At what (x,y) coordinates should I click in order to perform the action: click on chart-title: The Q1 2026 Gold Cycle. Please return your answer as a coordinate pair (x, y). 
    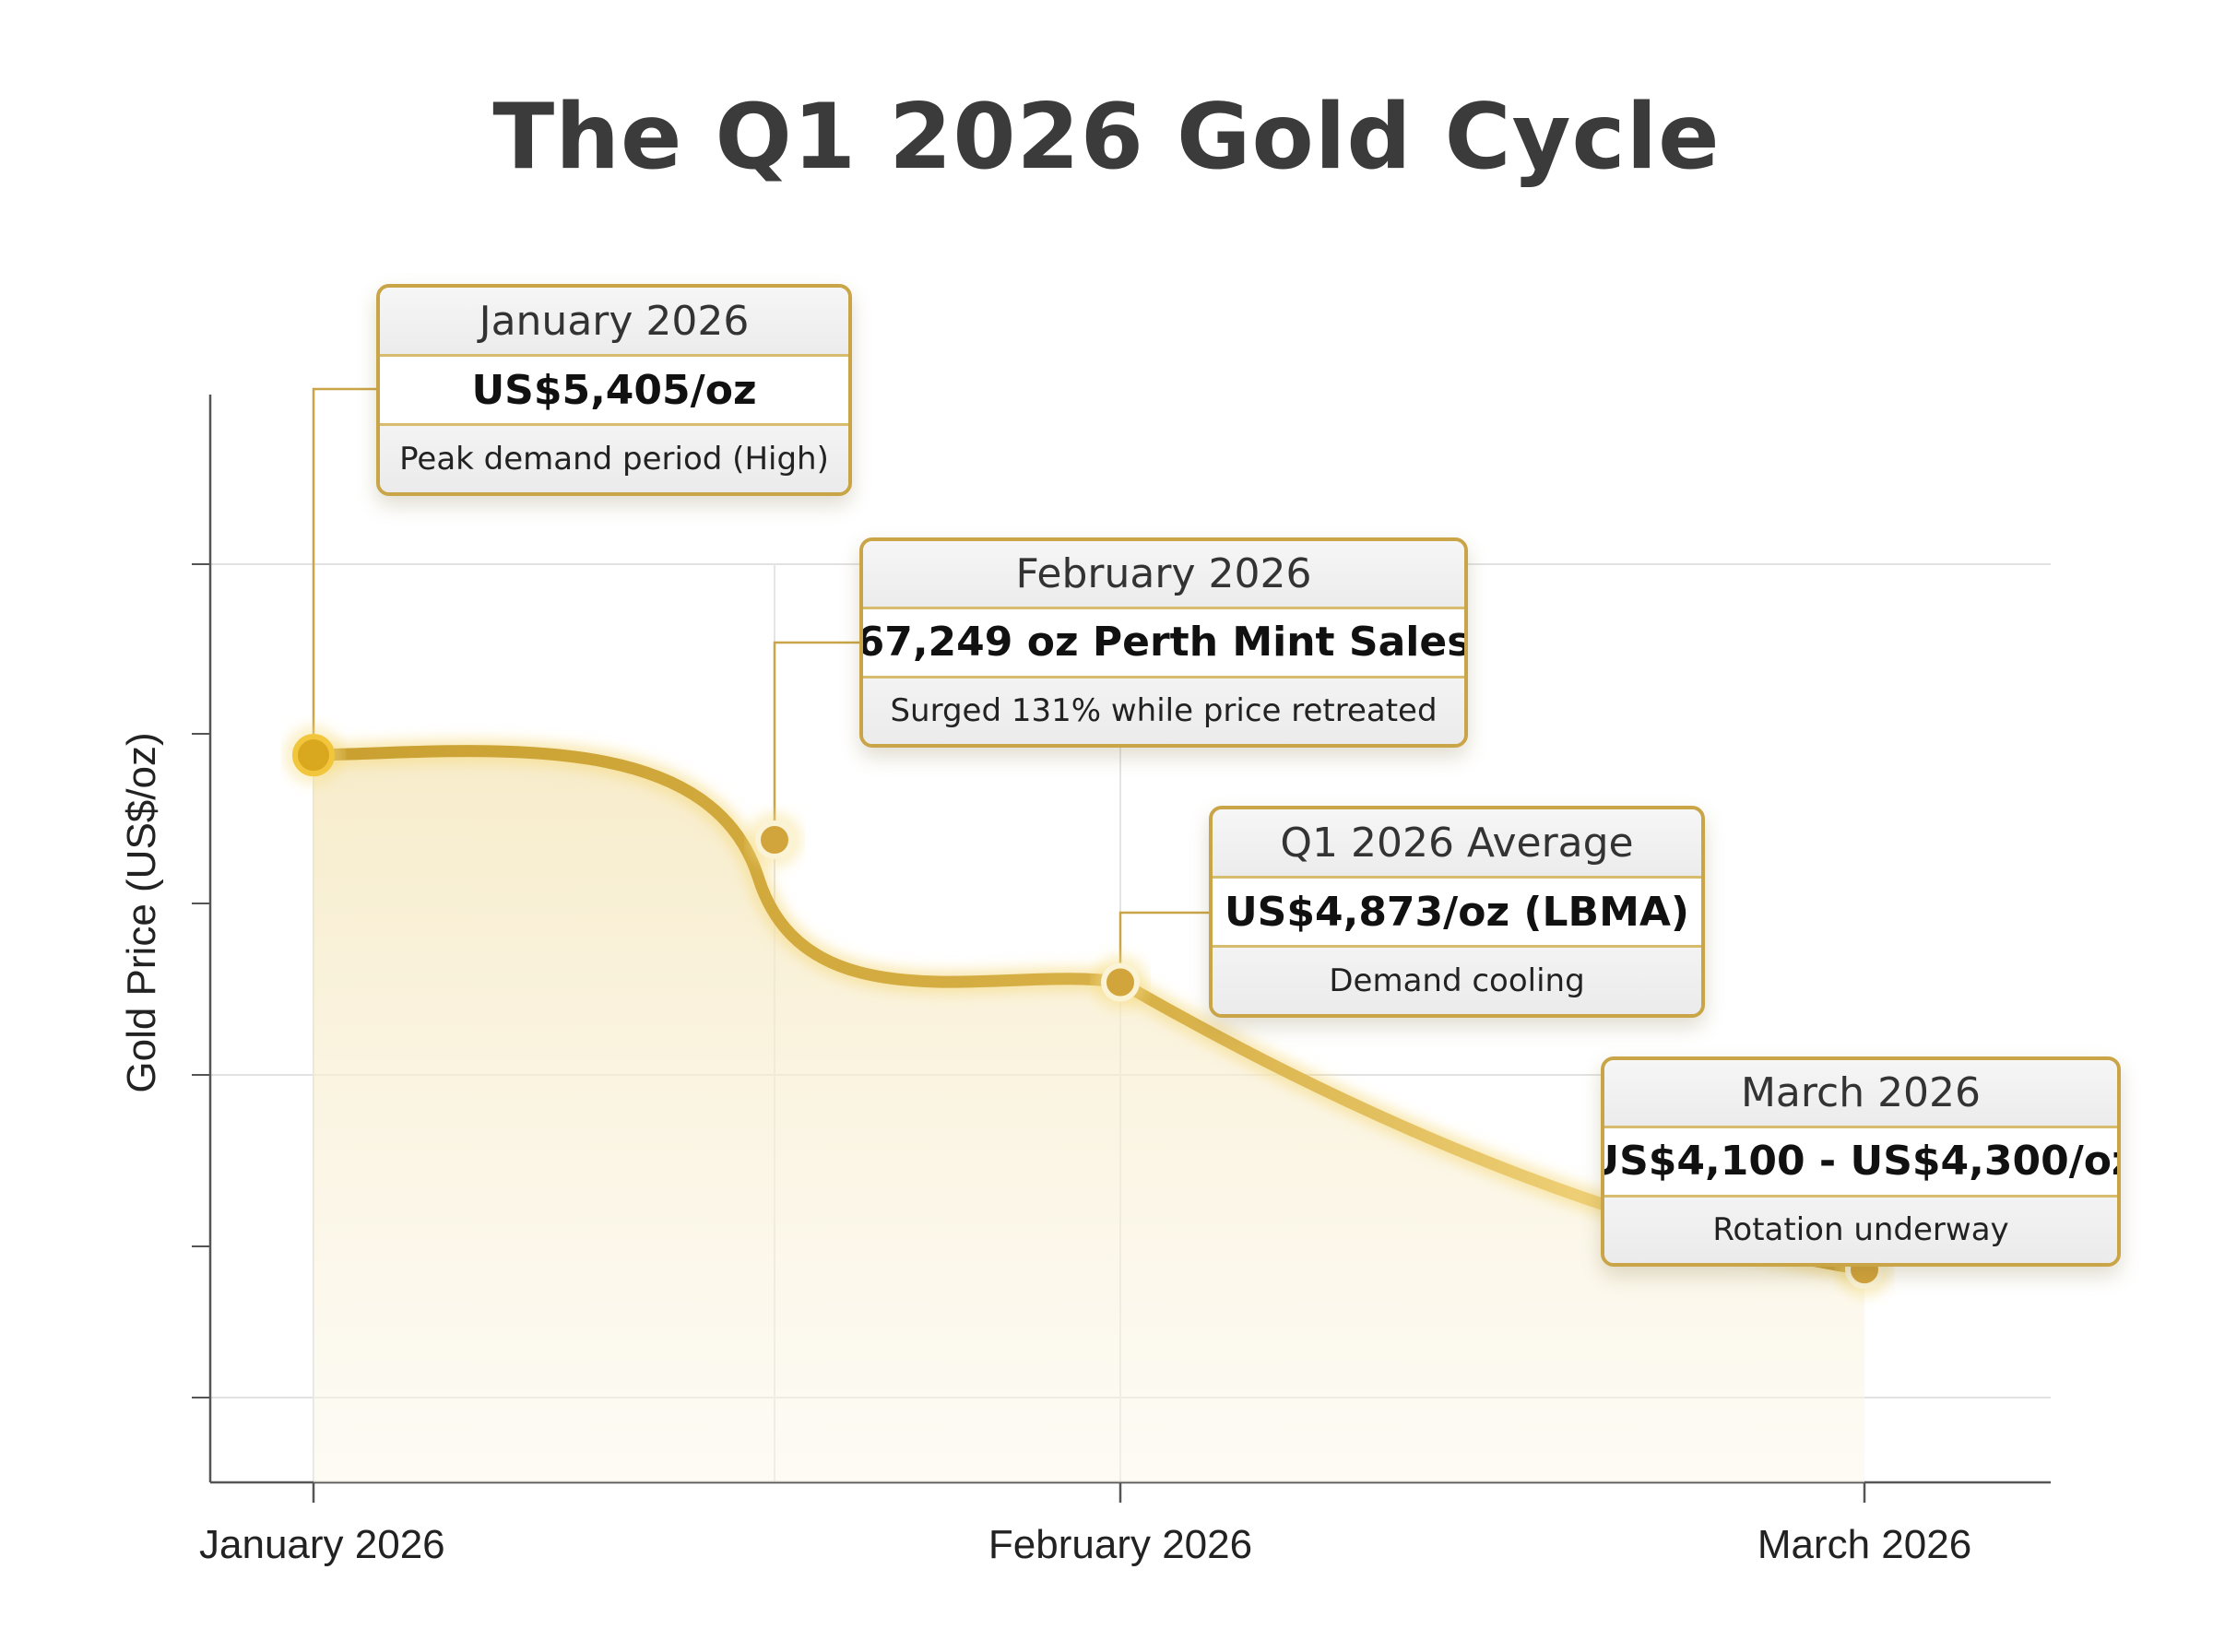
    Looking at the image, I should click on (1106, 137).